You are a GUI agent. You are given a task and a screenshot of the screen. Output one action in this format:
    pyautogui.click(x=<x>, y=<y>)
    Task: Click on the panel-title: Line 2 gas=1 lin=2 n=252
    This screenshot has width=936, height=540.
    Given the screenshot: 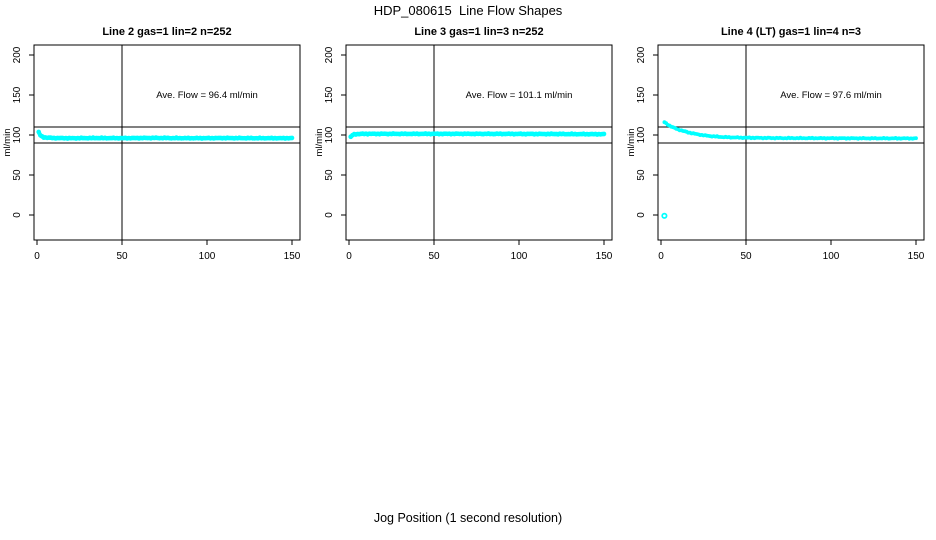 What is the action you would take?
    pyautogui.click(x=166, y=32)
    